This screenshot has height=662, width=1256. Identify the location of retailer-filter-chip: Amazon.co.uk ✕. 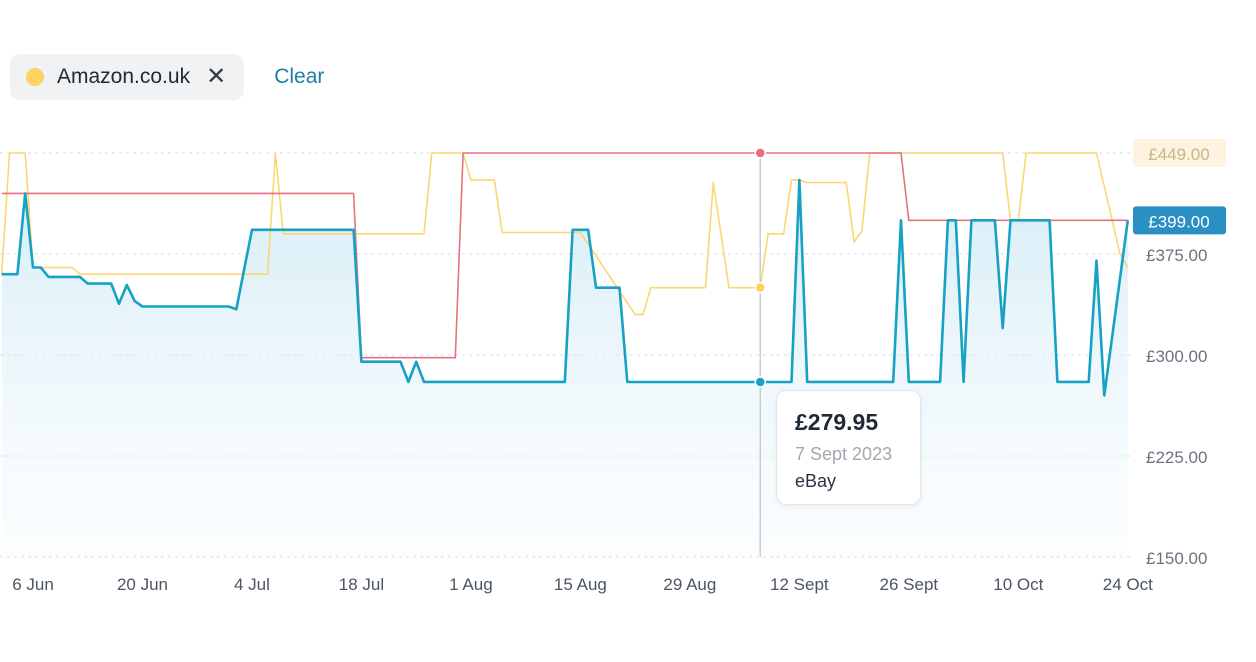
(127, 77).